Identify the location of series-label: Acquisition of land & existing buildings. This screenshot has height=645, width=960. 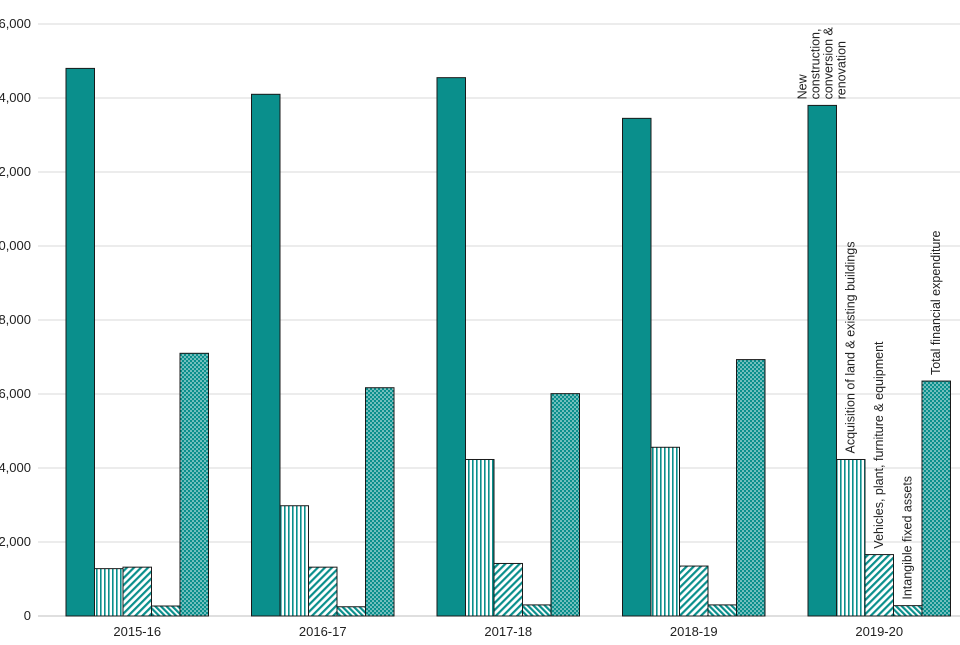
(851, 348).